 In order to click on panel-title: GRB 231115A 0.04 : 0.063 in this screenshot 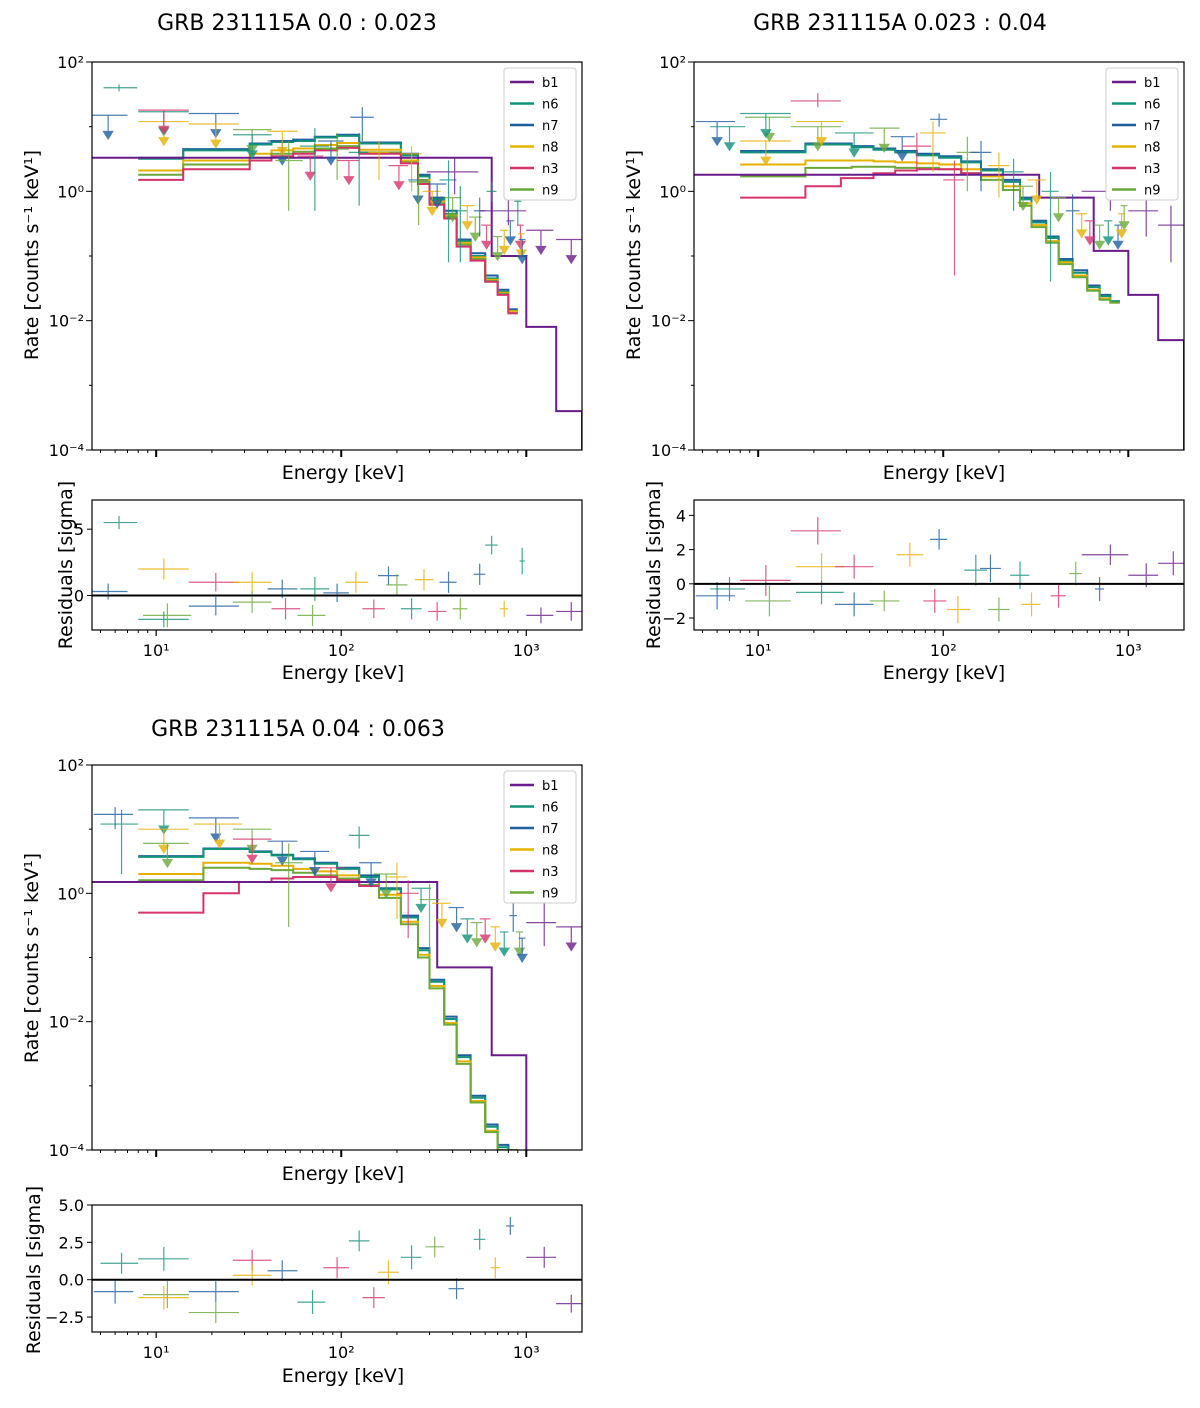, I will do `click(298, 729)`.